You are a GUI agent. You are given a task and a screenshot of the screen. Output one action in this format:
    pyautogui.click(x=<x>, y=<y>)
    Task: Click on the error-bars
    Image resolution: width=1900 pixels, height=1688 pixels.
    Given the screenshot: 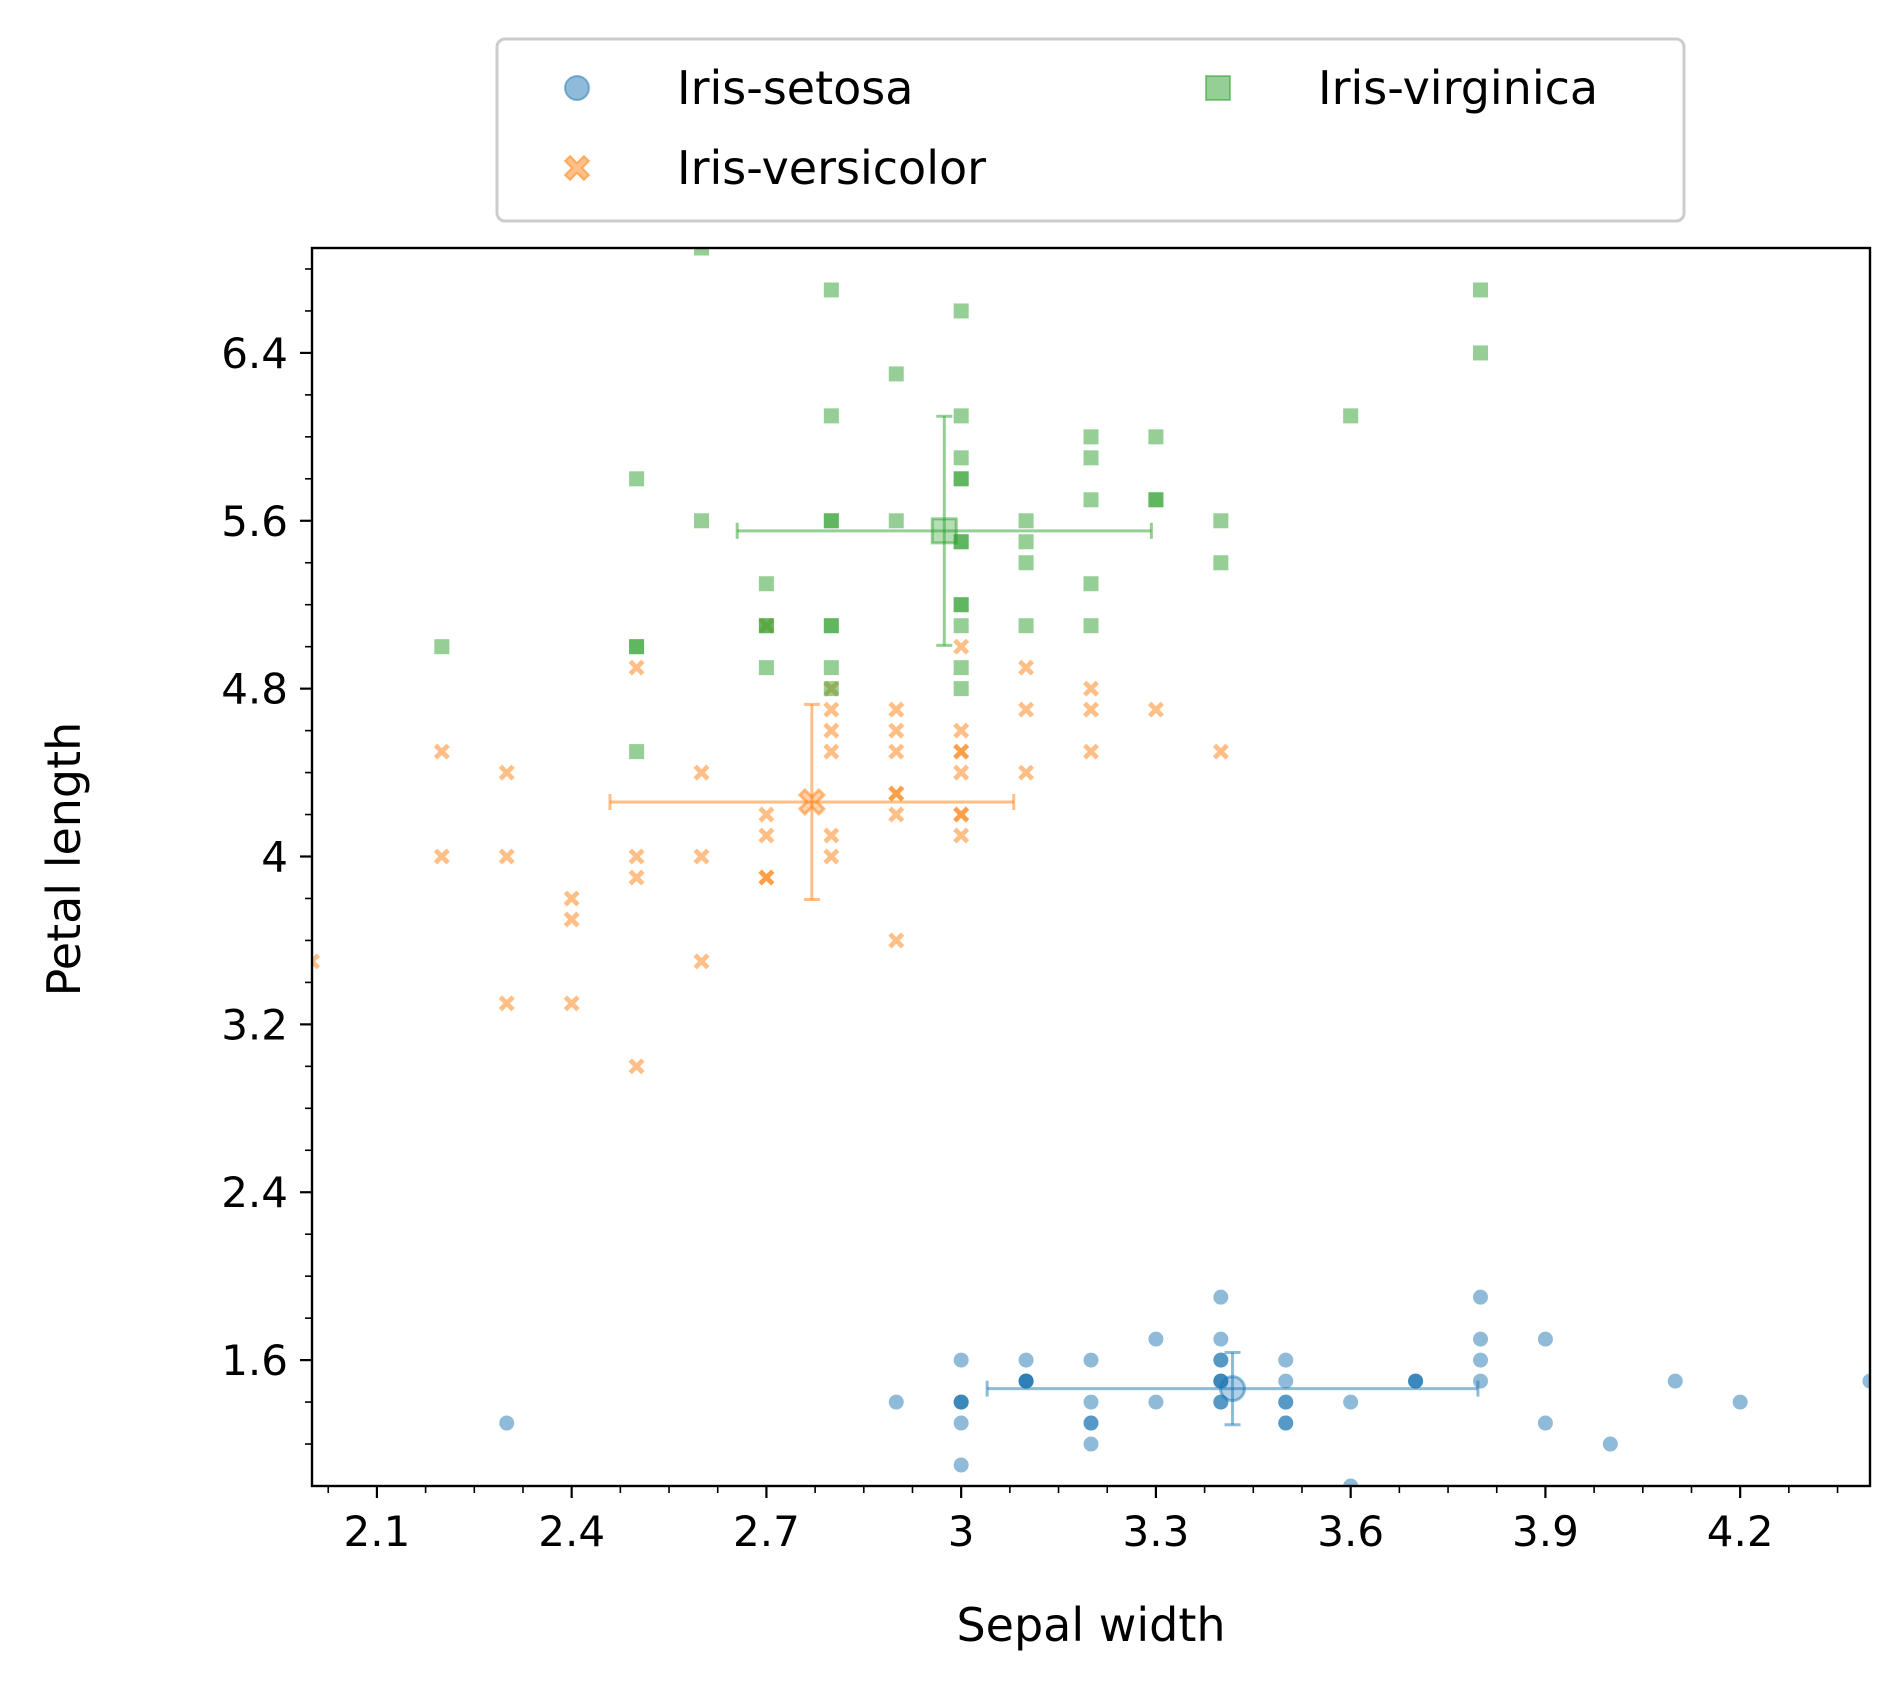 What is the action you would take?
    pyautogui.click(x=812, y=802)
    